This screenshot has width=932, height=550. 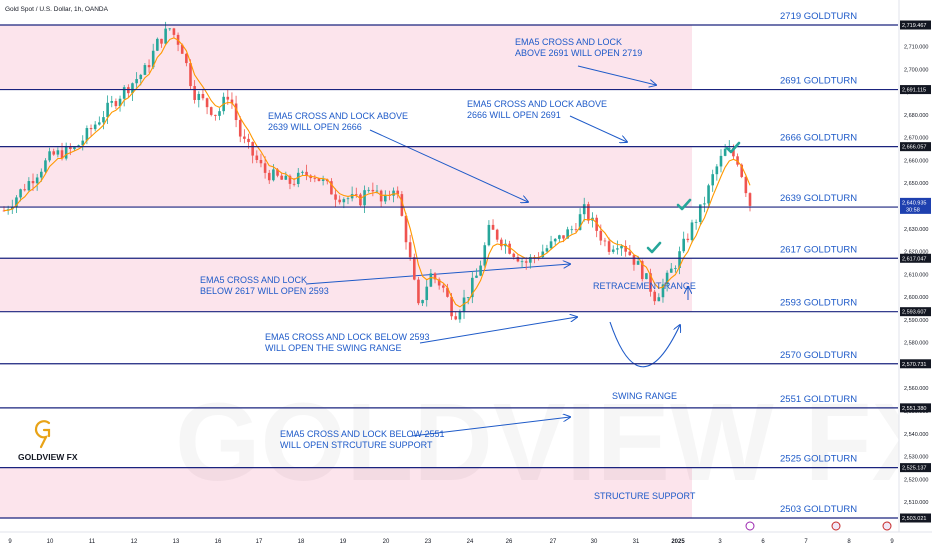 What do you see at coordinates (594, 542) in the screenshot?
I see `time-tick-label: 30` at bounding box center [594, 542].